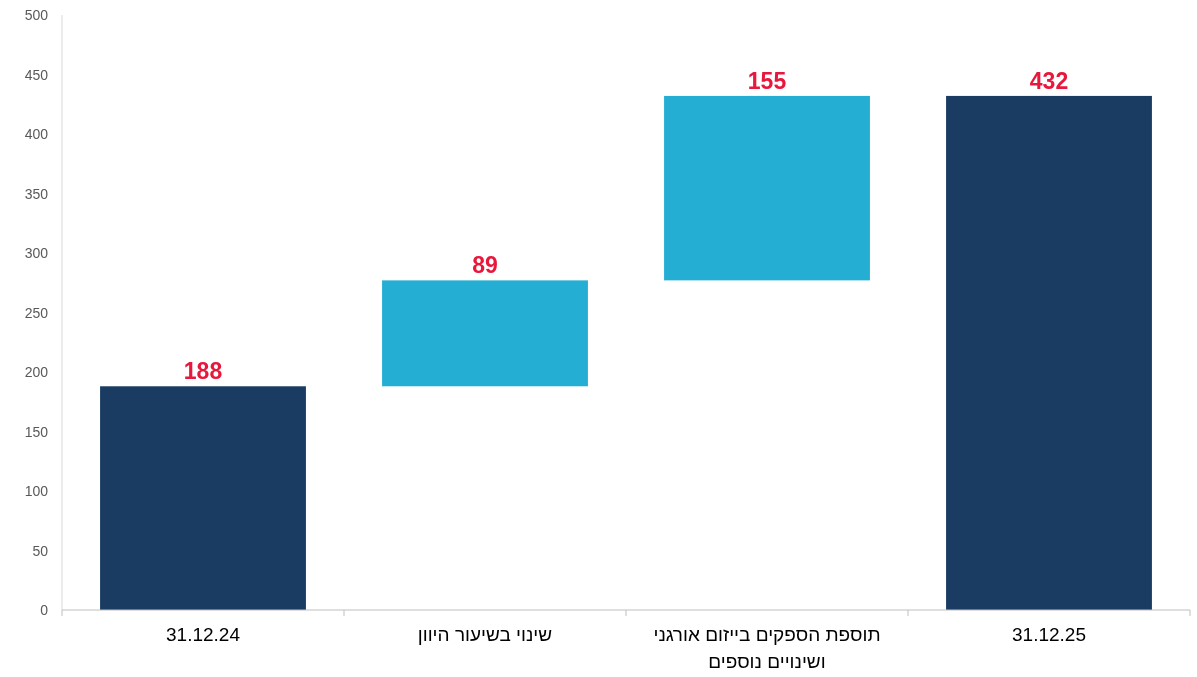 The height and width of the screenshot is (677, 1197). I want to click on y-tick-label: 0, so click(44, 610).